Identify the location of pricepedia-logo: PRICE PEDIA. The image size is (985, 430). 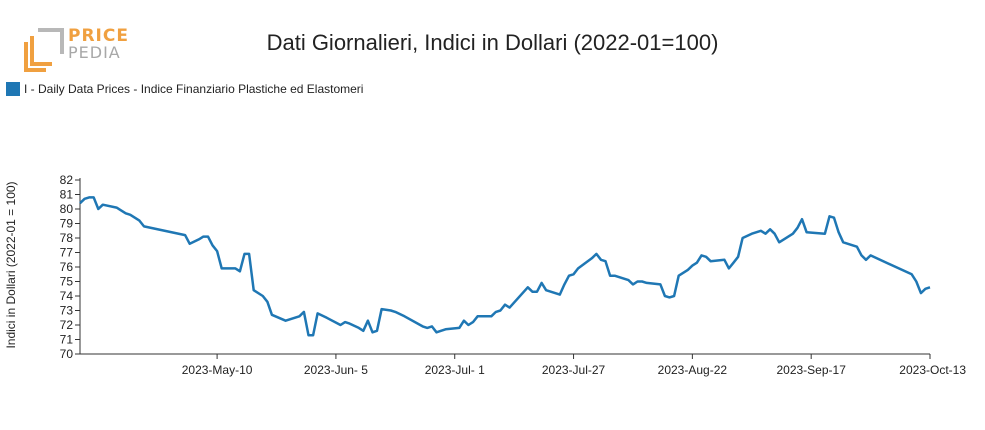
(75, 51).